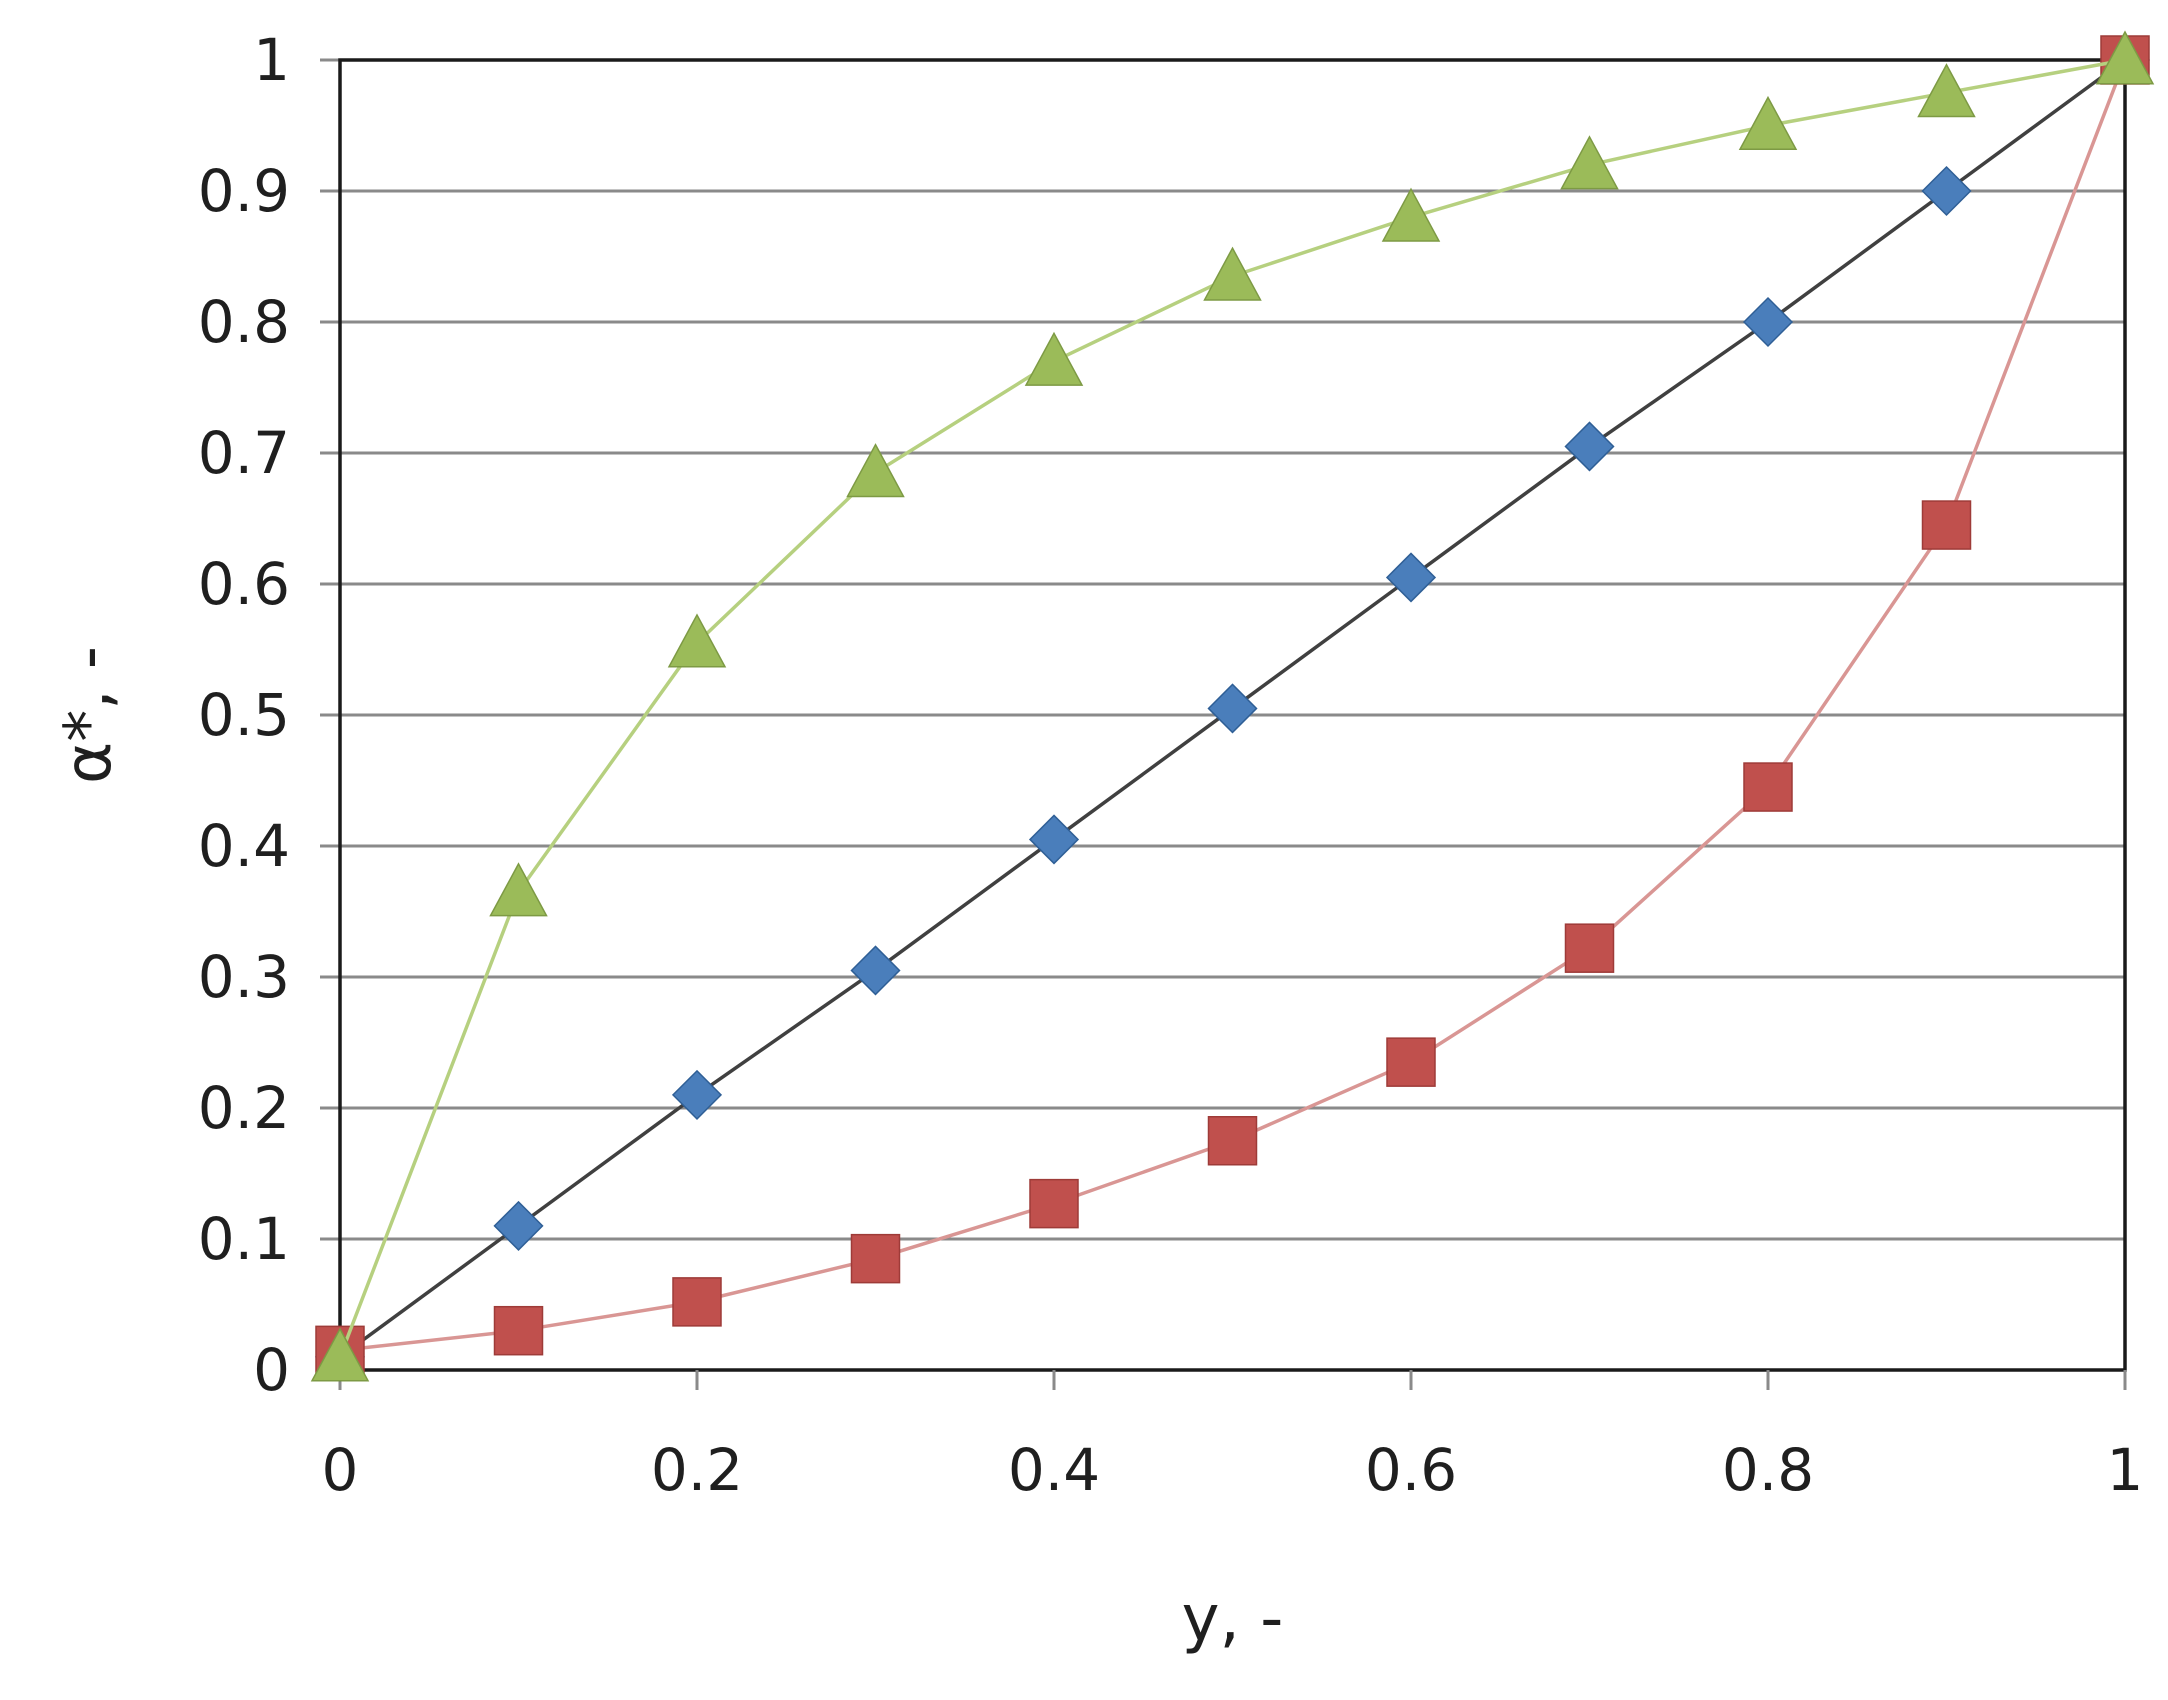 This screenshot has width=2168, height=1700. Describe the element at coordinates (244, 584) in the screenshot. I see `y-tick-label: 0.6` at that location.